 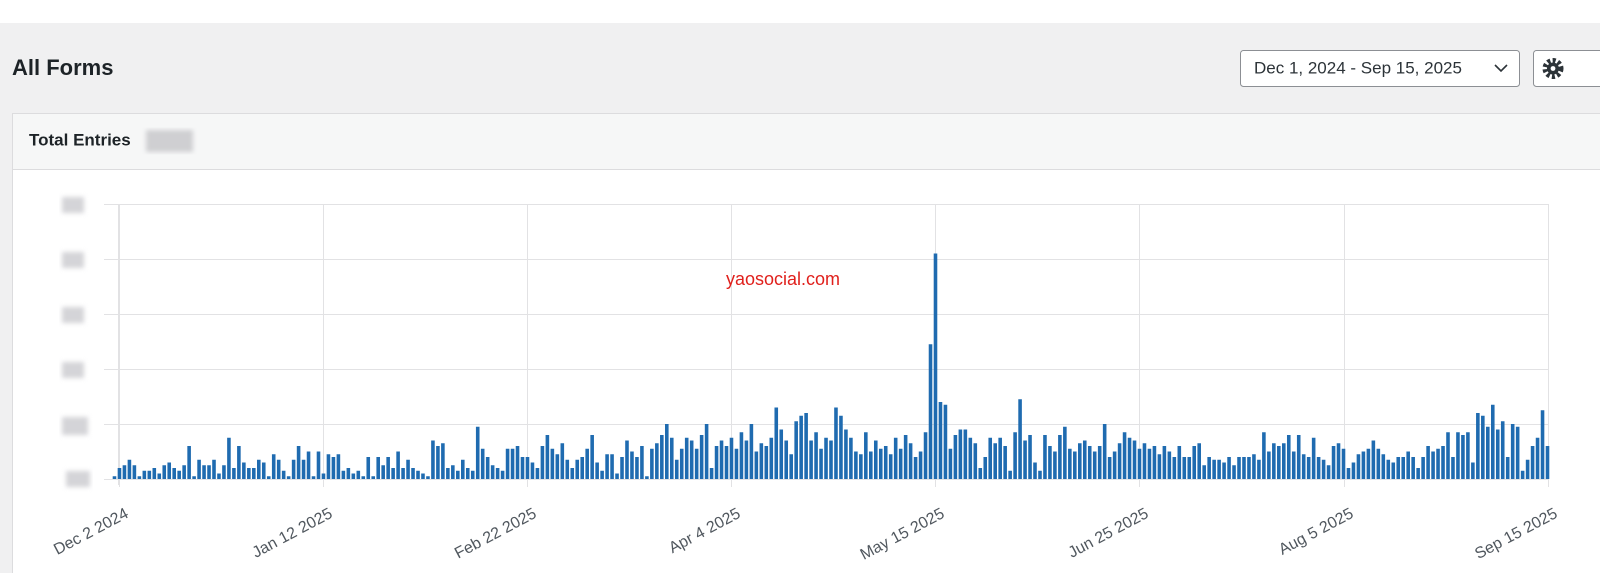 What do you see at coordinates (783, 279) in the screenshot?
I see `watermark: yaosocial.com` at bounding box center [783, 279].